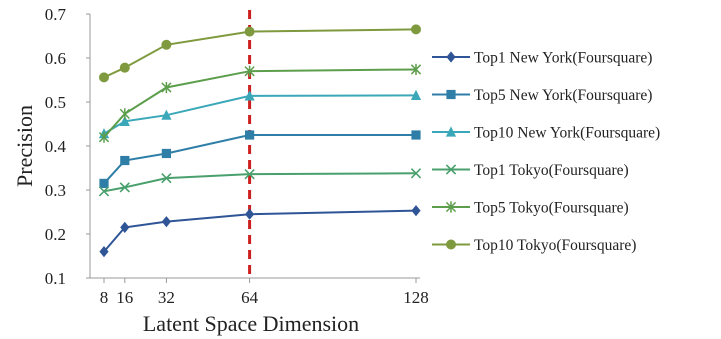 This screenshot has height=339, width=721. What do you see at coordinates (551, 208) in the screenshot?
I see `legend-label: Top5 Tokyo(Foursquare)` at bounding box center [551, 208].